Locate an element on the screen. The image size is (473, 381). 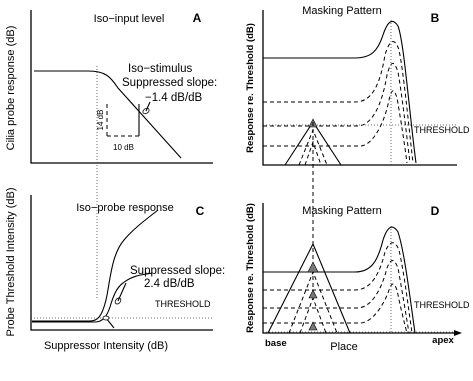
panel-d-x-right: apex is located at coordinates (443, 340).